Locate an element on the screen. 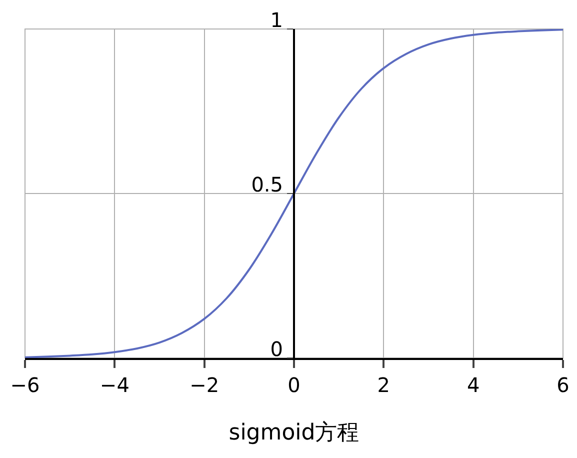 The height and width of the screenshot is (458, 577). x-tick-label: −4 is located at coordinates (115, 385).